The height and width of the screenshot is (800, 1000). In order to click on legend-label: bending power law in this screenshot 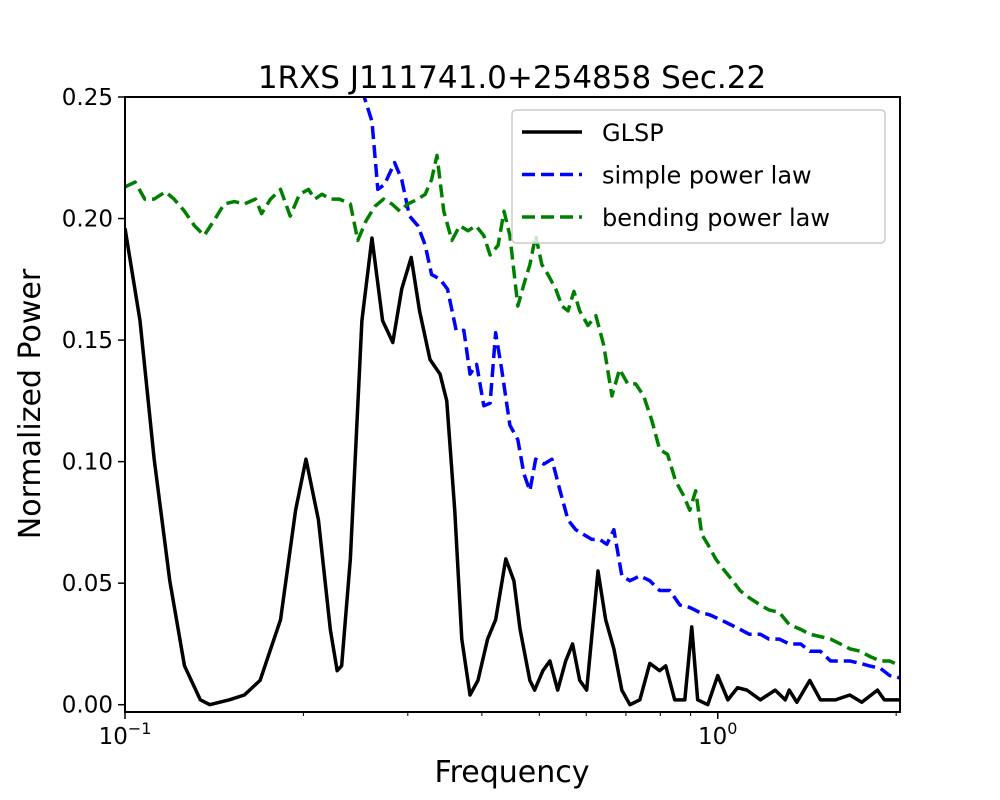, I will do `click(716, 218)`.